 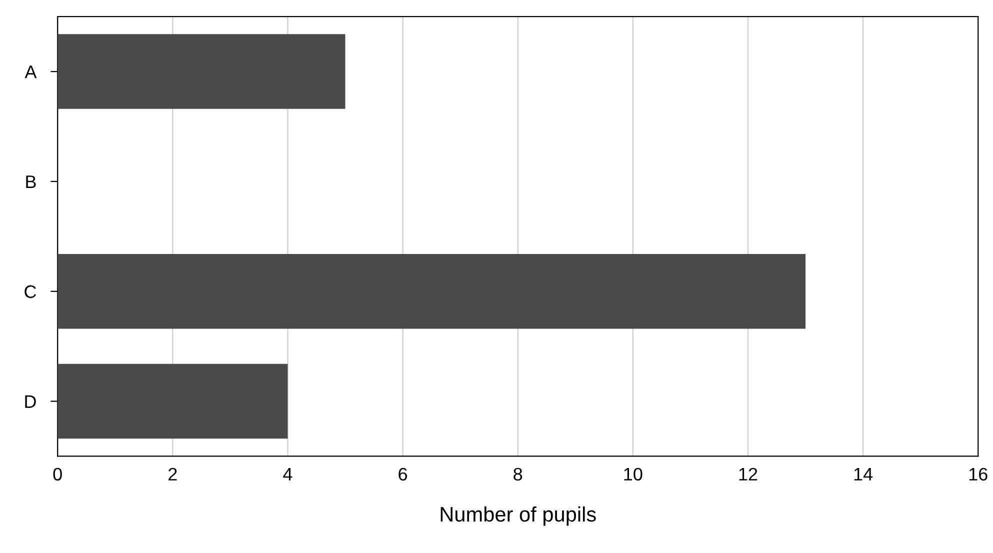 What do you see at coordinates (172, 474) in the screenshot?
I see `x-tick-label: 2` at bounding box center [172, 474].